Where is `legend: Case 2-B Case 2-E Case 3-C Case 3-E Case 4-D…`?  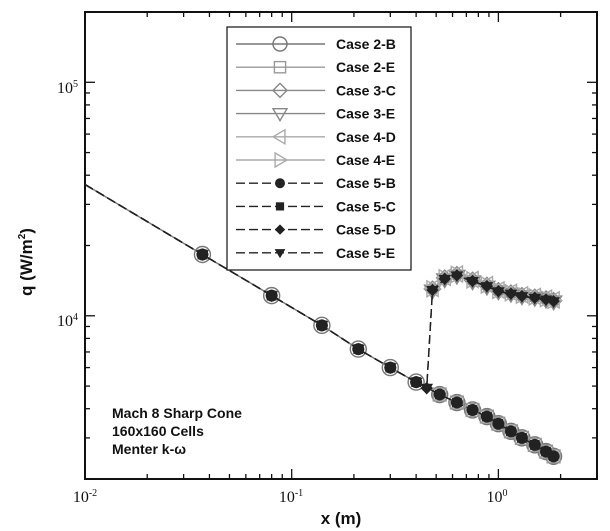 legend: Case 2-B Case 2-E Case 3-C Case 3-E Case 4-D… is located at coordinates (319, 148).